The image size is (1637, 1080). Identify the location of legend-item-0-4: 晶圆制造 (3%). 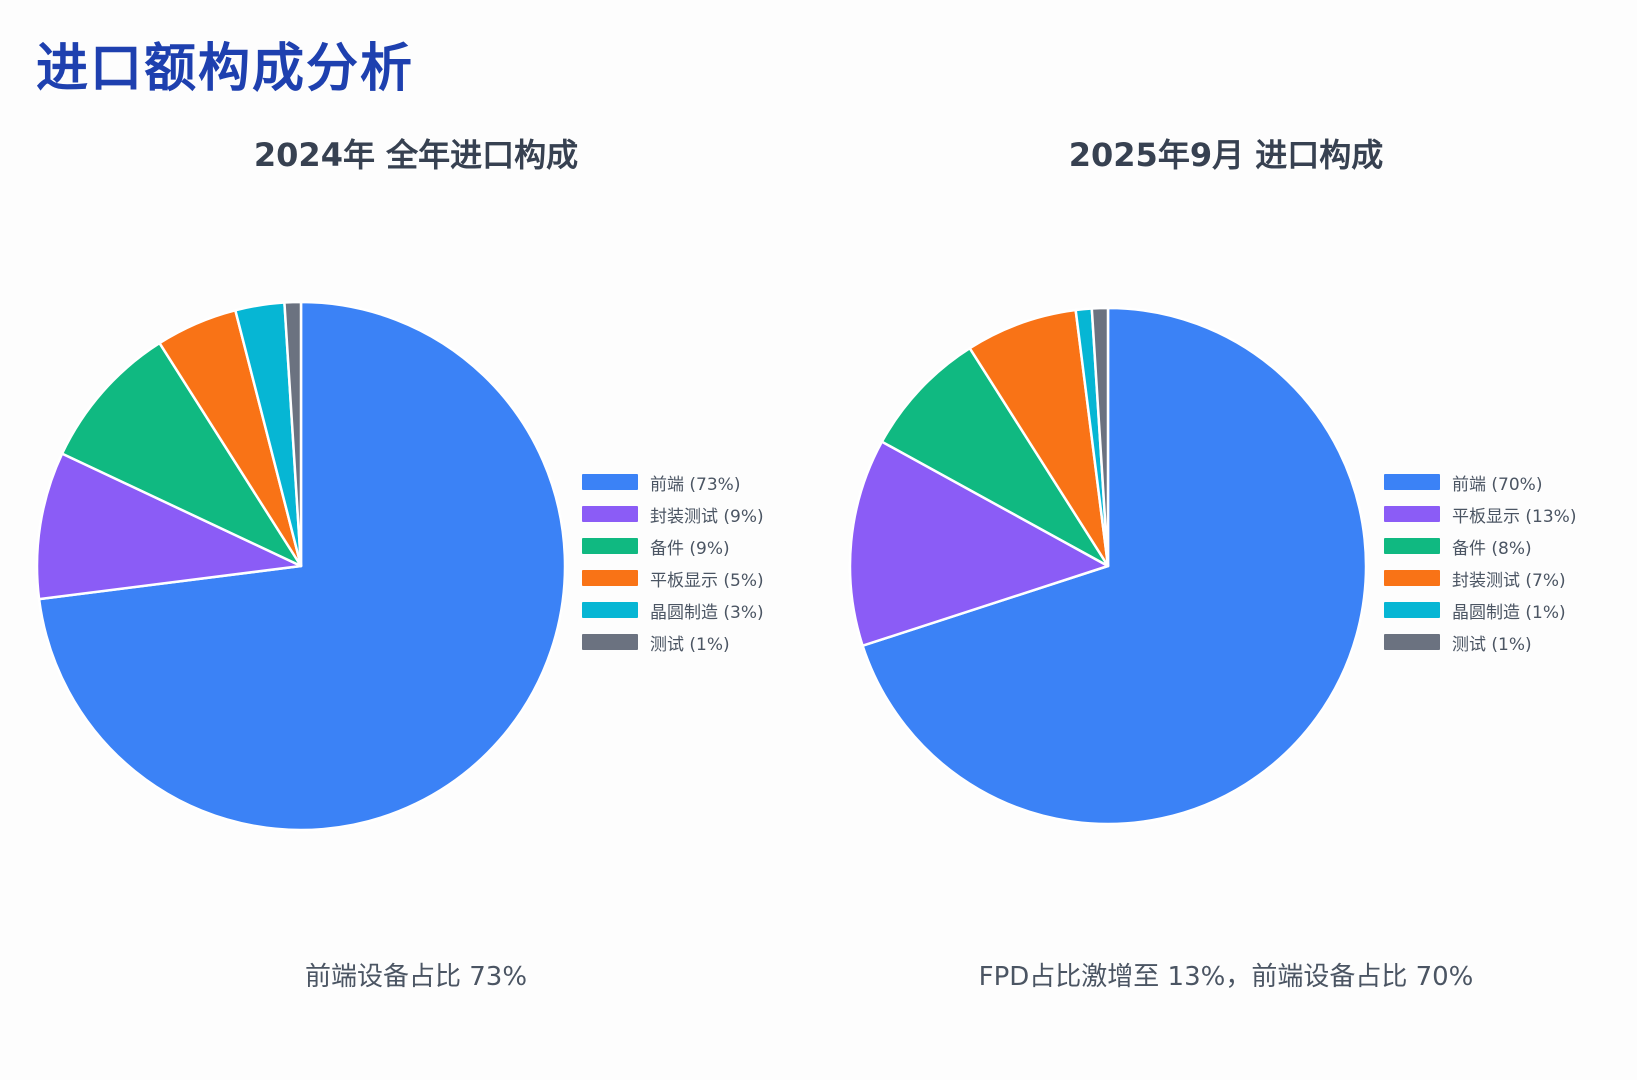
(673, 611).